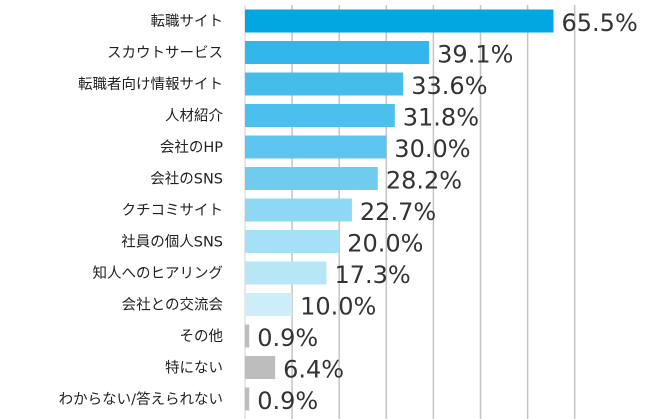 The height and width of the screenshot is (419, 658). I want to click on data-label: 17.3%, so click(372, 275).